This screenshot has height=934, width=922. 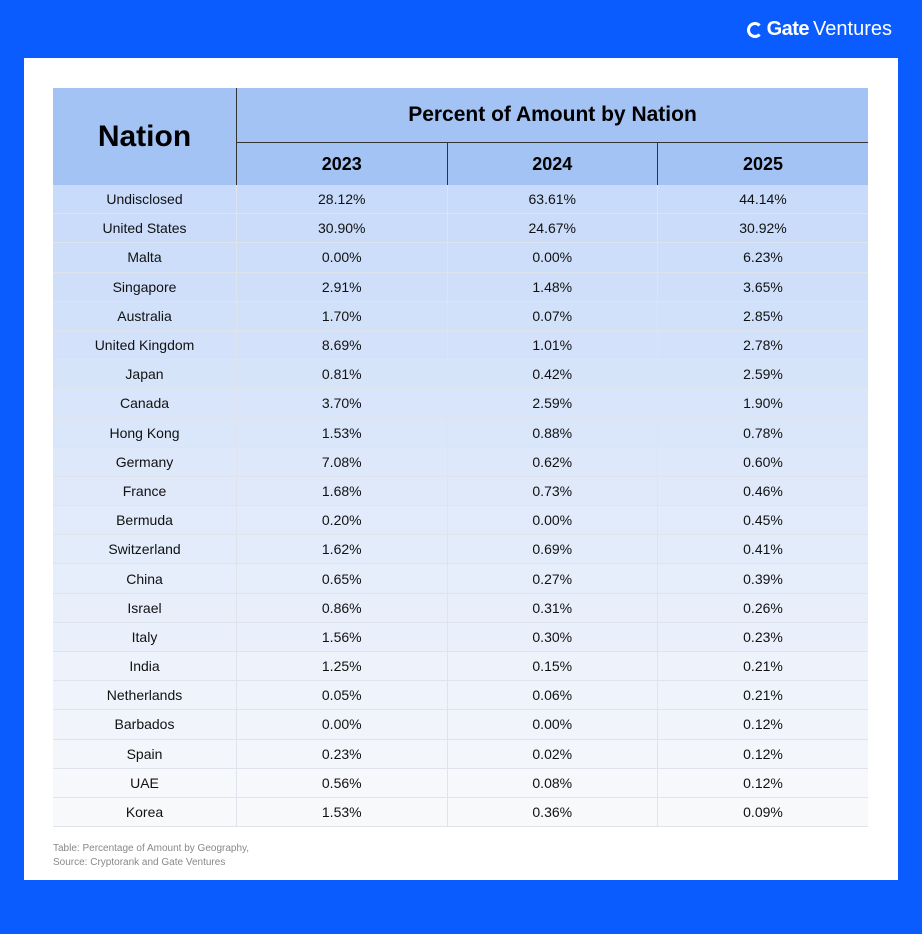 I want to click on percent-cell-2024: 0.27%, so click(x=552, y=578).